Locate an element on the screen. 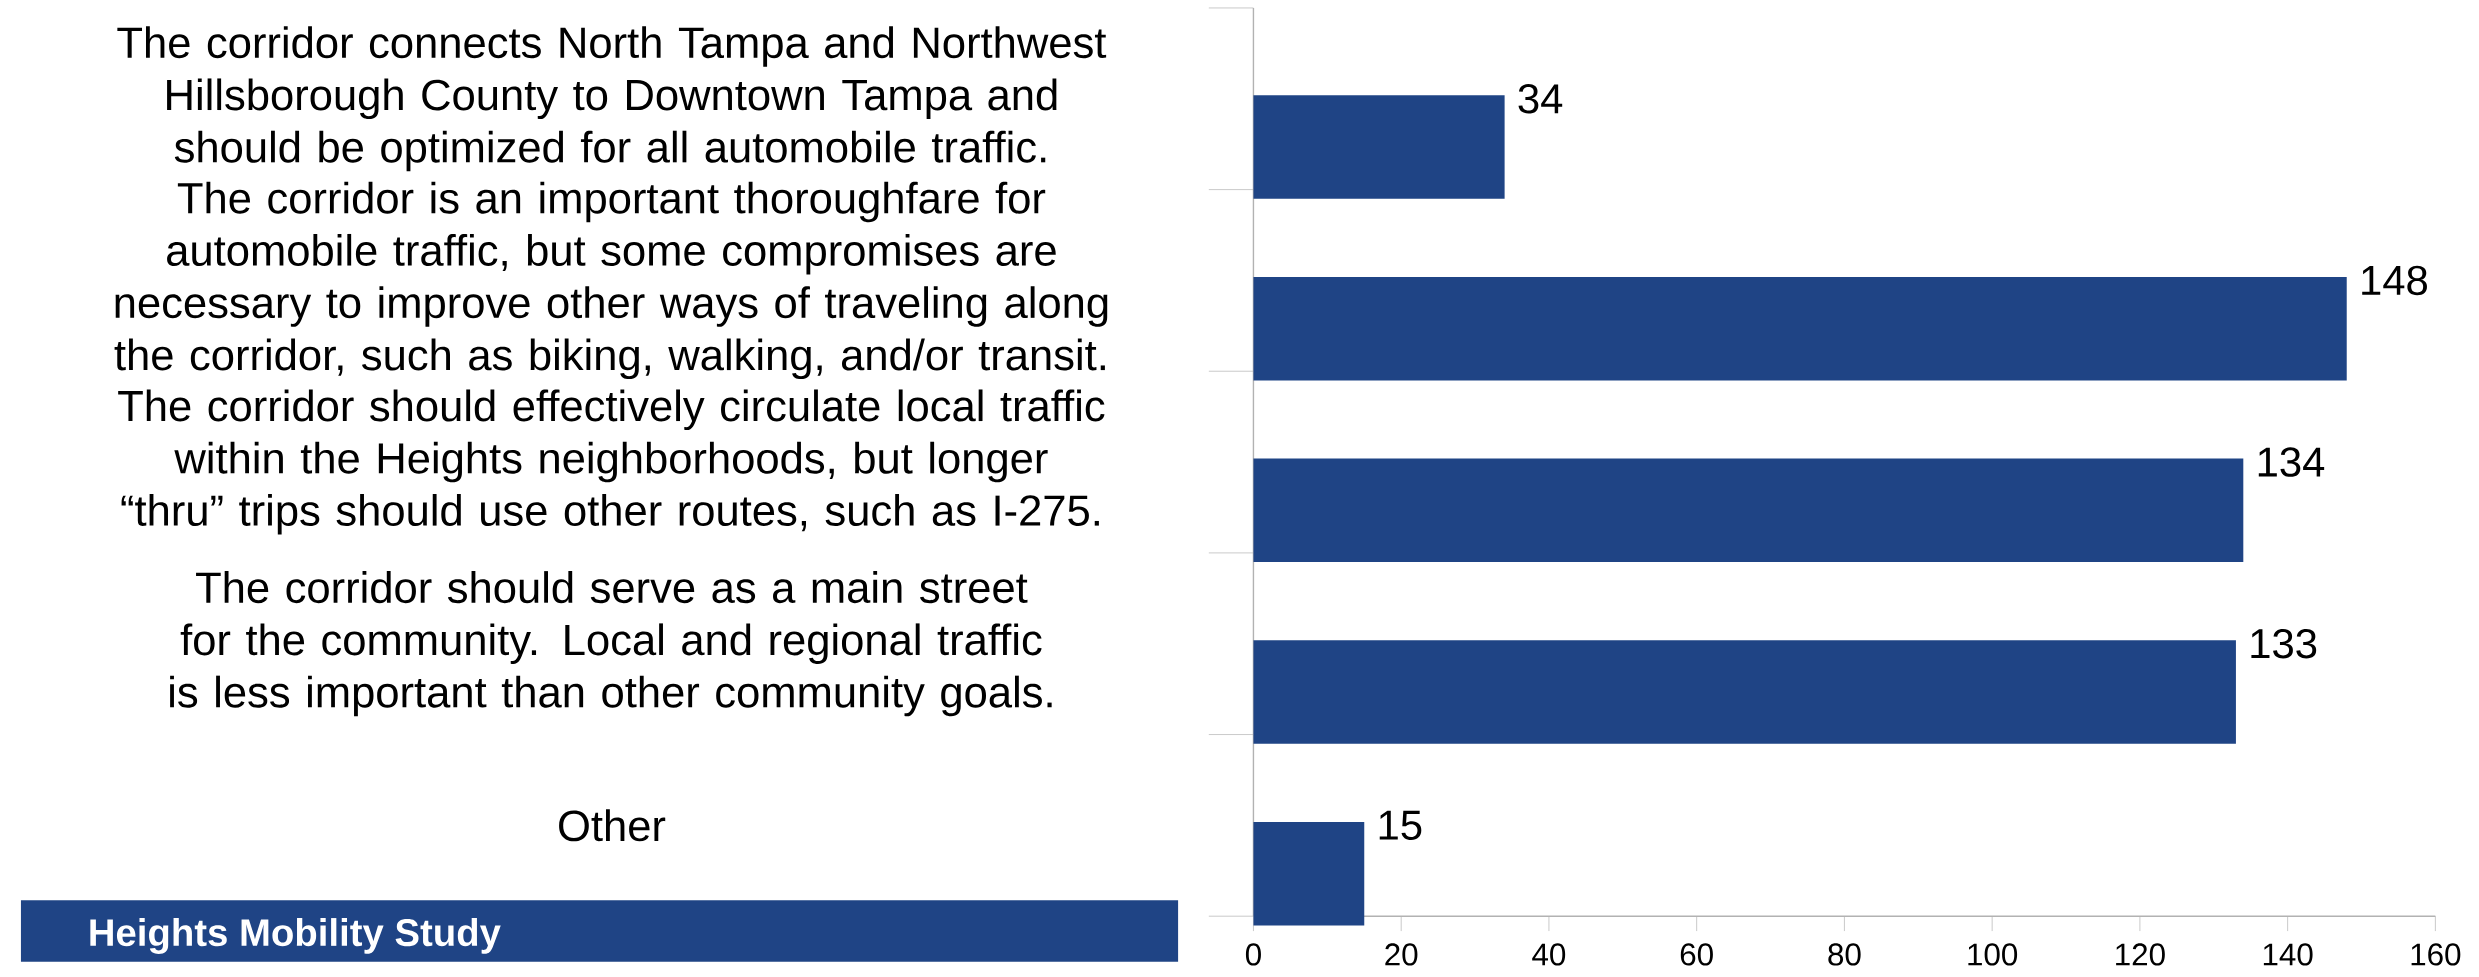  x-tick-label: 160 is located at coordinates (2436, 954).